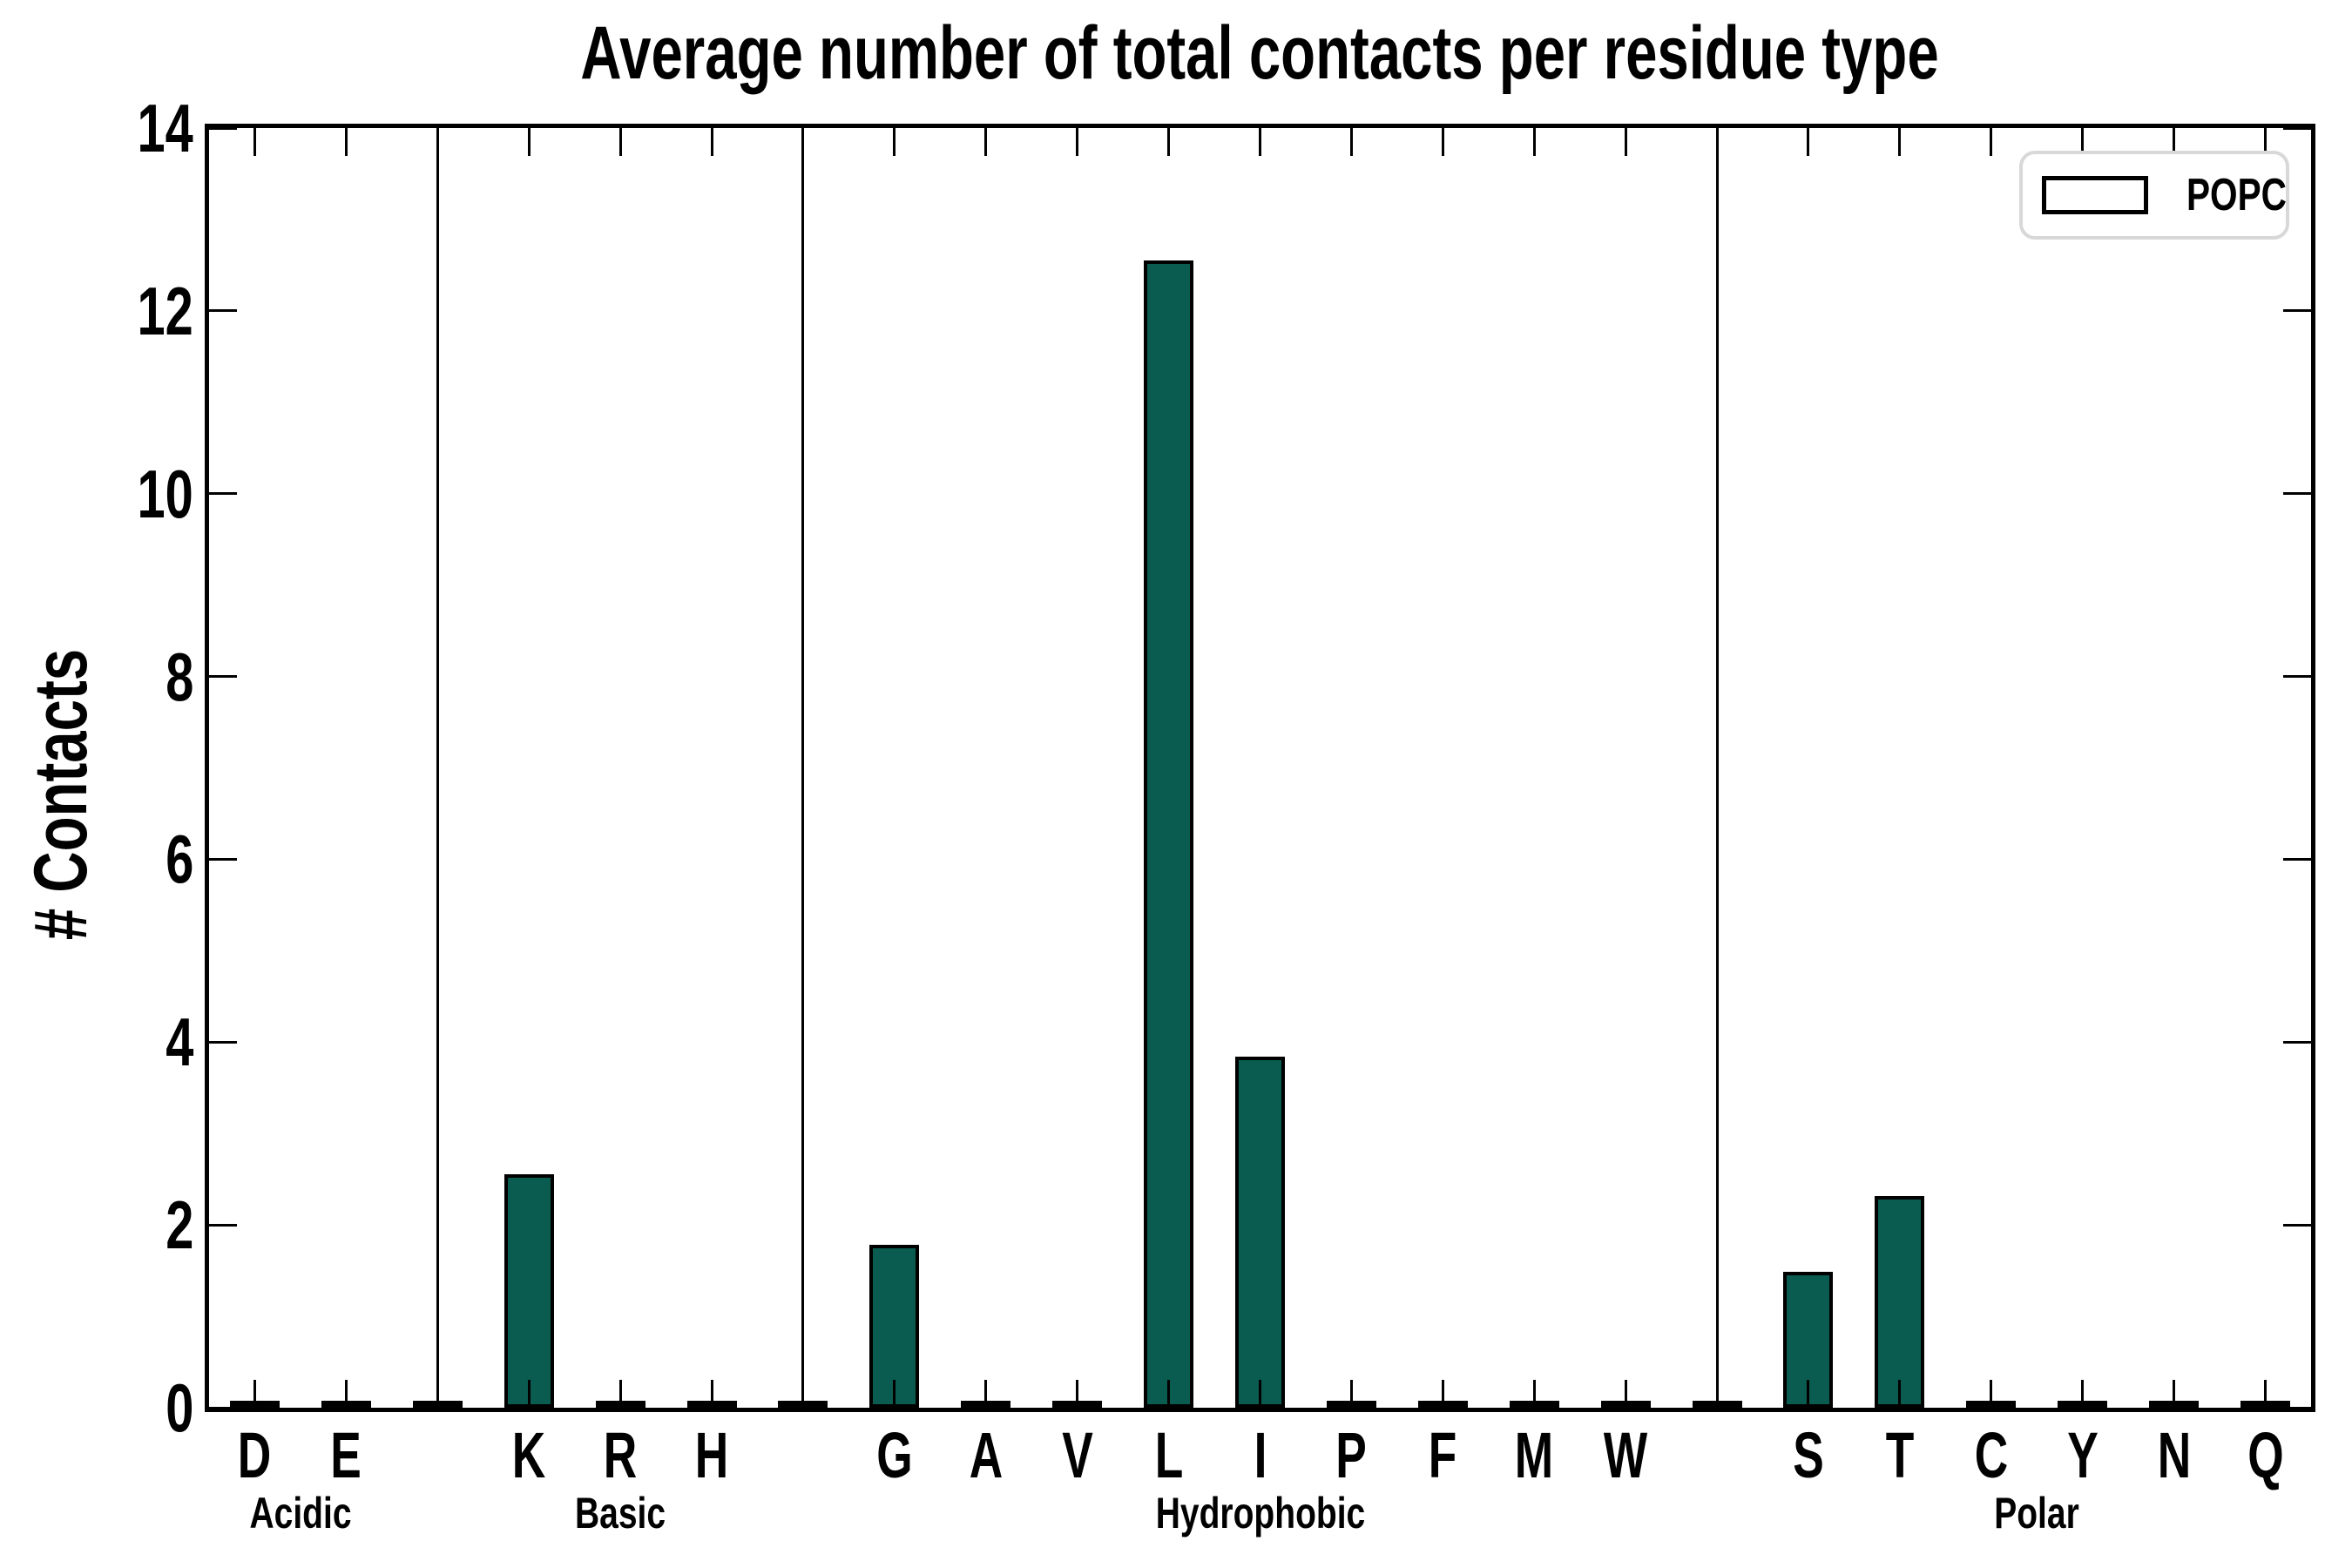 This screenshot has width=2352, height=1568. What do you see at coordinates (2174, 1455) in the screenshot?
I see `residue-label-N: N` at bounding box center [2174, 1455].